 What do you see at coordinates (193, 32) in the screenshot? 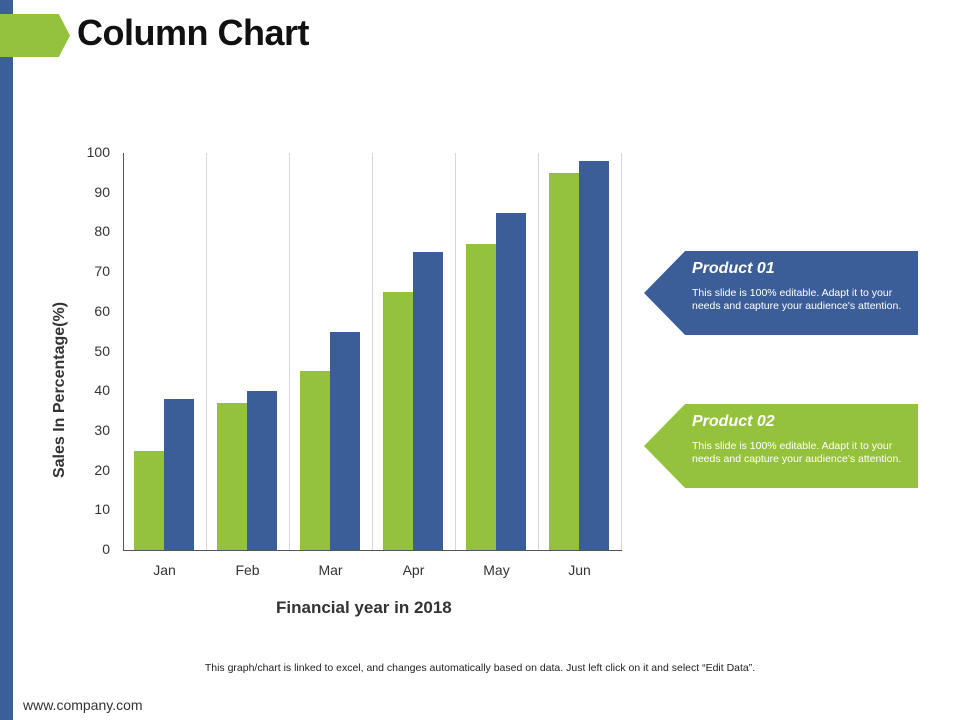
I see `page-title: Column Chart` at bounding box center [193, 32].